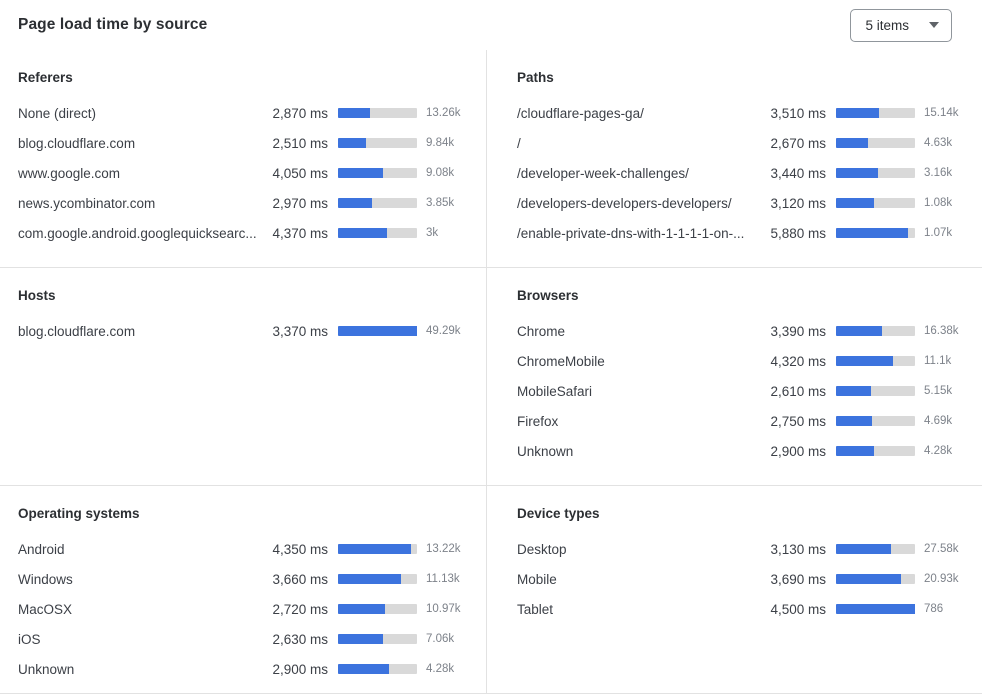  I want to click on row-load-time: 3,660 ms, so click(300, 579).